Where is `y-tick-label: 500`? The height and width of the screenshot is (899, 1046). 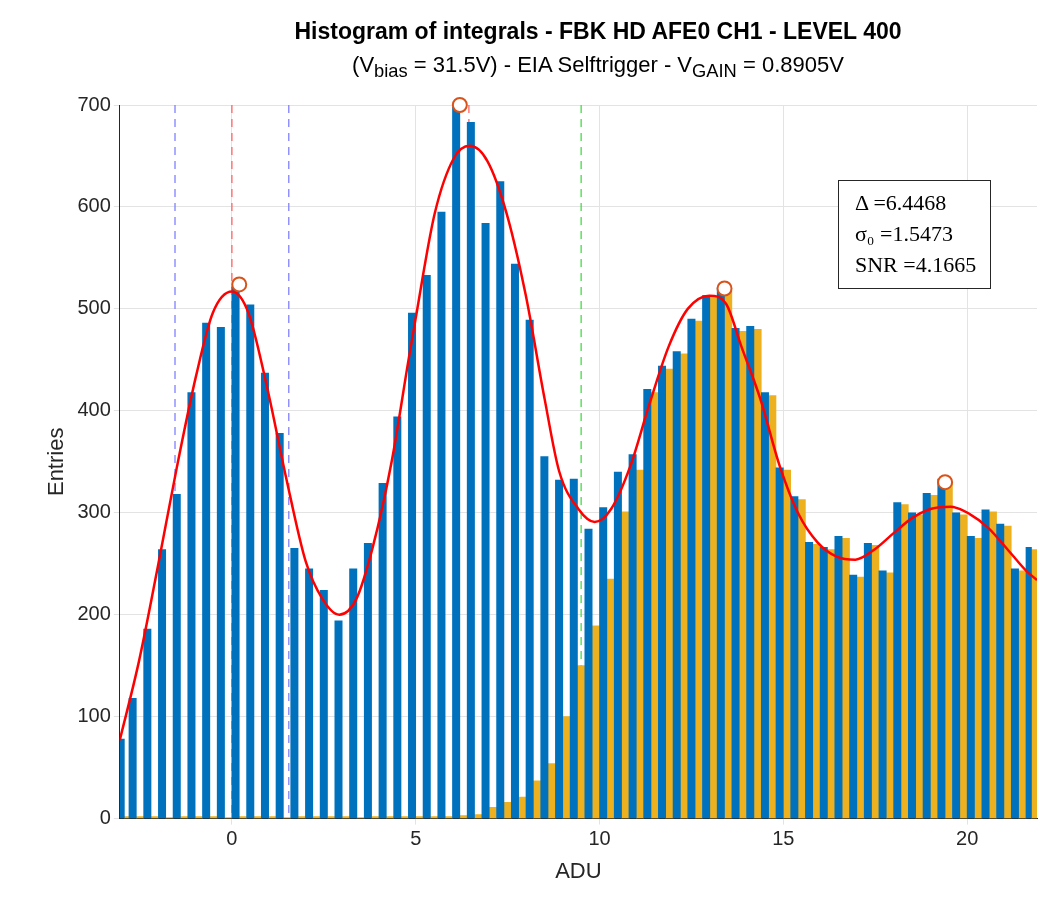 y-tick-label: 500 is located at coordinates (94, 307).